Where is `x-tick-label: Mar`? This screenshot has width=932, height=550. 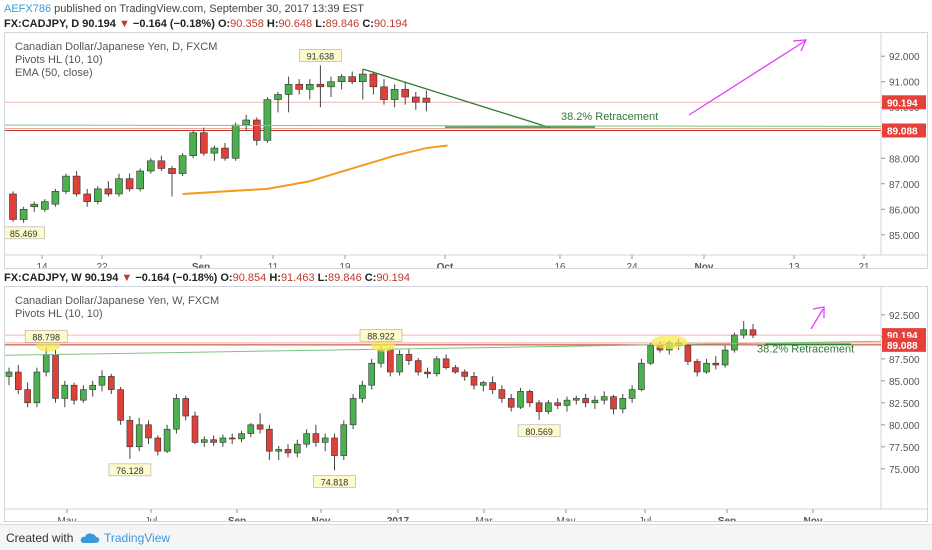
x-tick-label: Mar is located at coordinates (484, 518).